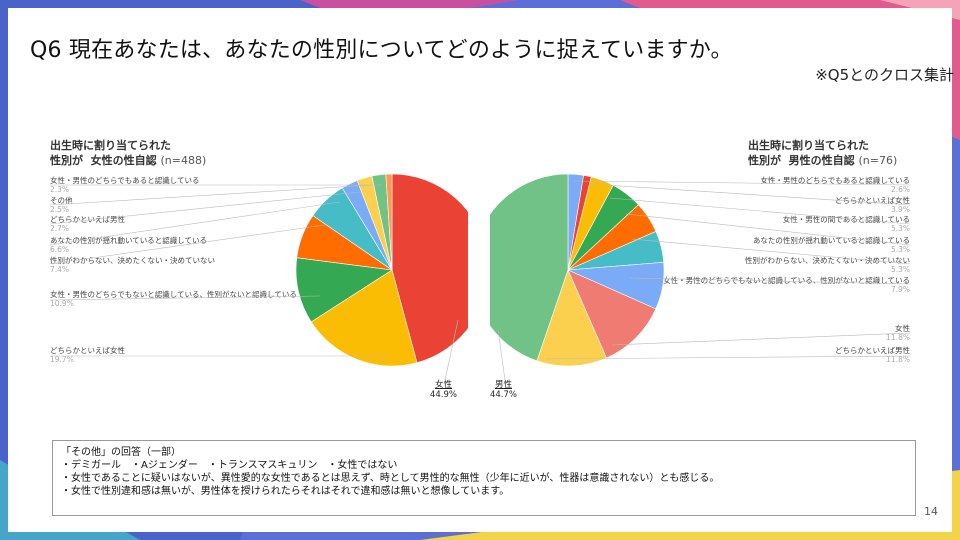 Image resolution: width=960 pixels, height=540 pixels. I want to click on right-chart-title-line2: 性別が, so click(764, 160).